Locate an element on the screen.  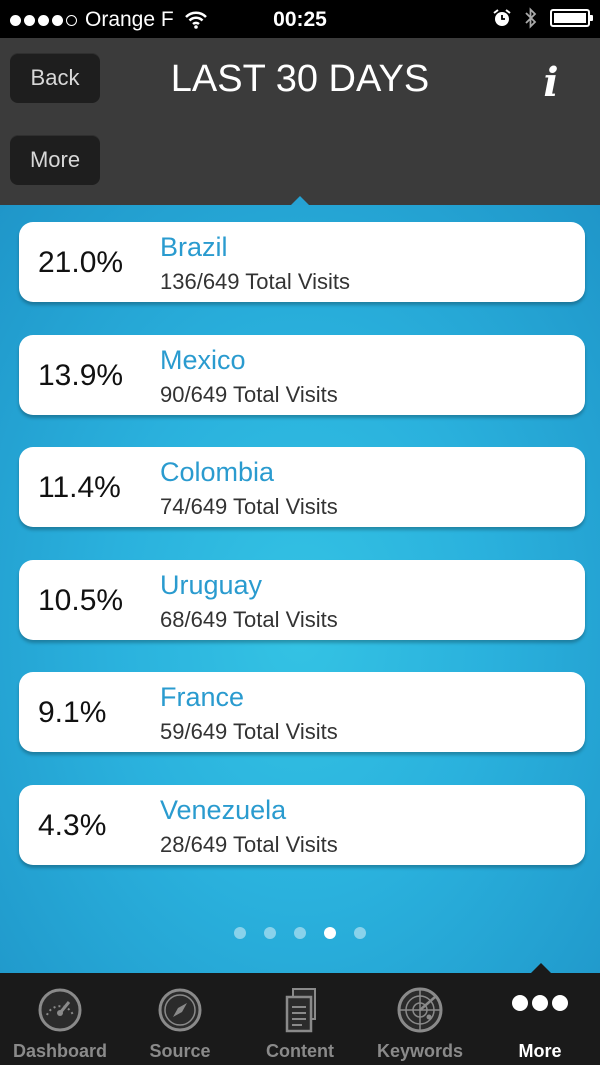
carrier-group: Orange F is located at coordinates (109, 20).